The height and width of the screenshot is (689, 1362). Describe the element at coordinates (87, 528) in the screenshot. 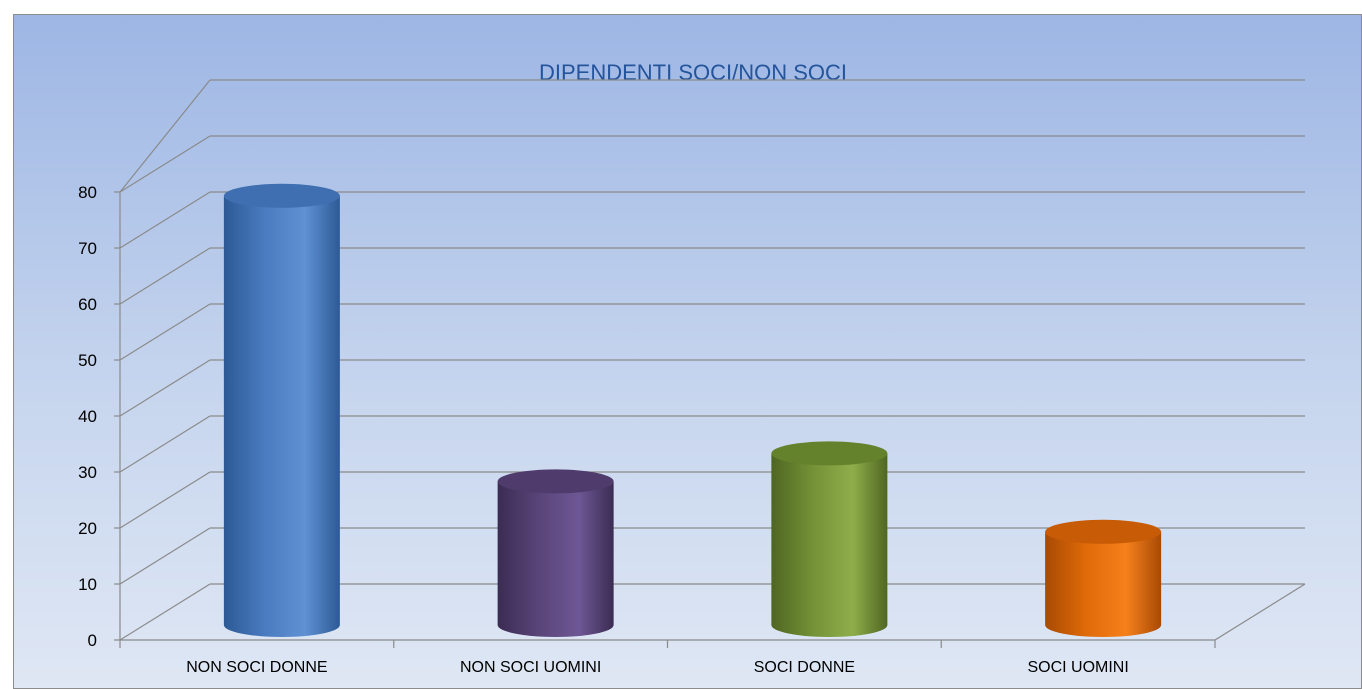

I see `y-tick-label: 20` at that location.